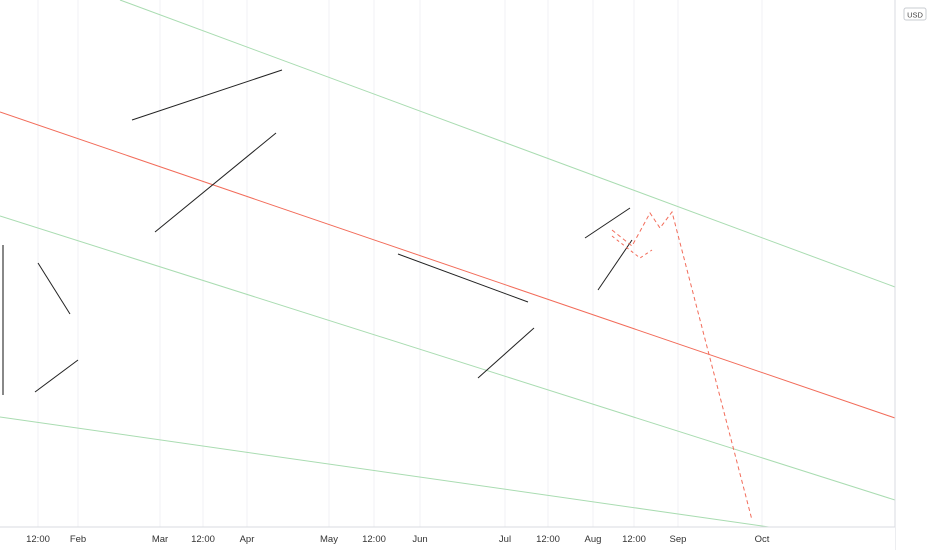  What do you see at coordinates (374, 539) in the screenshot?
I see `x-tick-6: 12:00` at bounding box center [374, 539].